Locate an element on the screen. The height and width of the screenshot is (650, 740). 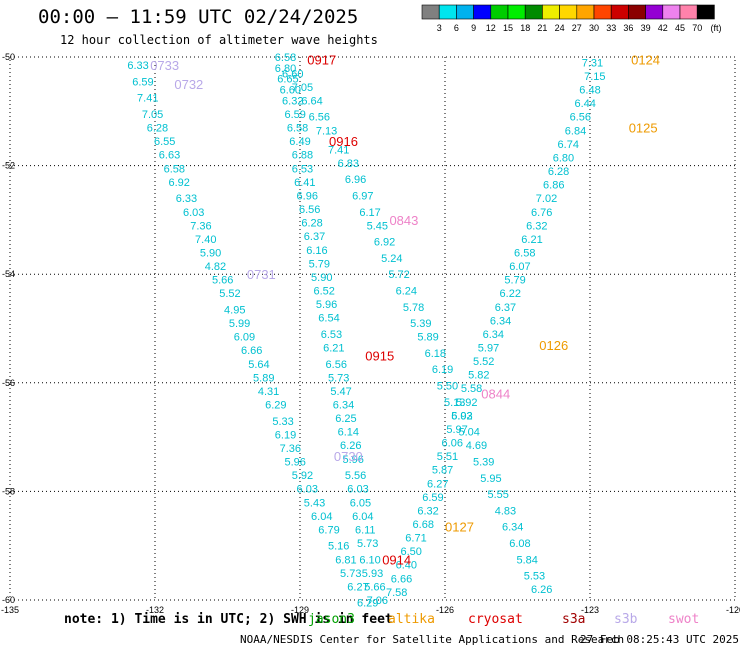
pass-time-label: 0126 is located at coordinates (553, 345).